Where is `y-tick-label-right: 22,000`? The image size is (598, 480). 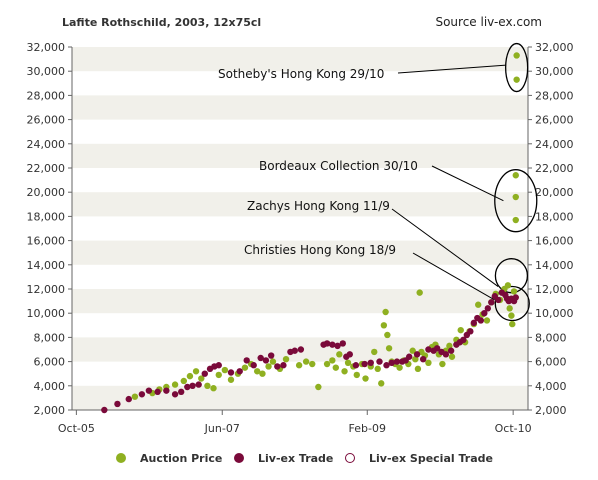
y-tick-label-right: 22,000 is located at coordinates (554, 168).